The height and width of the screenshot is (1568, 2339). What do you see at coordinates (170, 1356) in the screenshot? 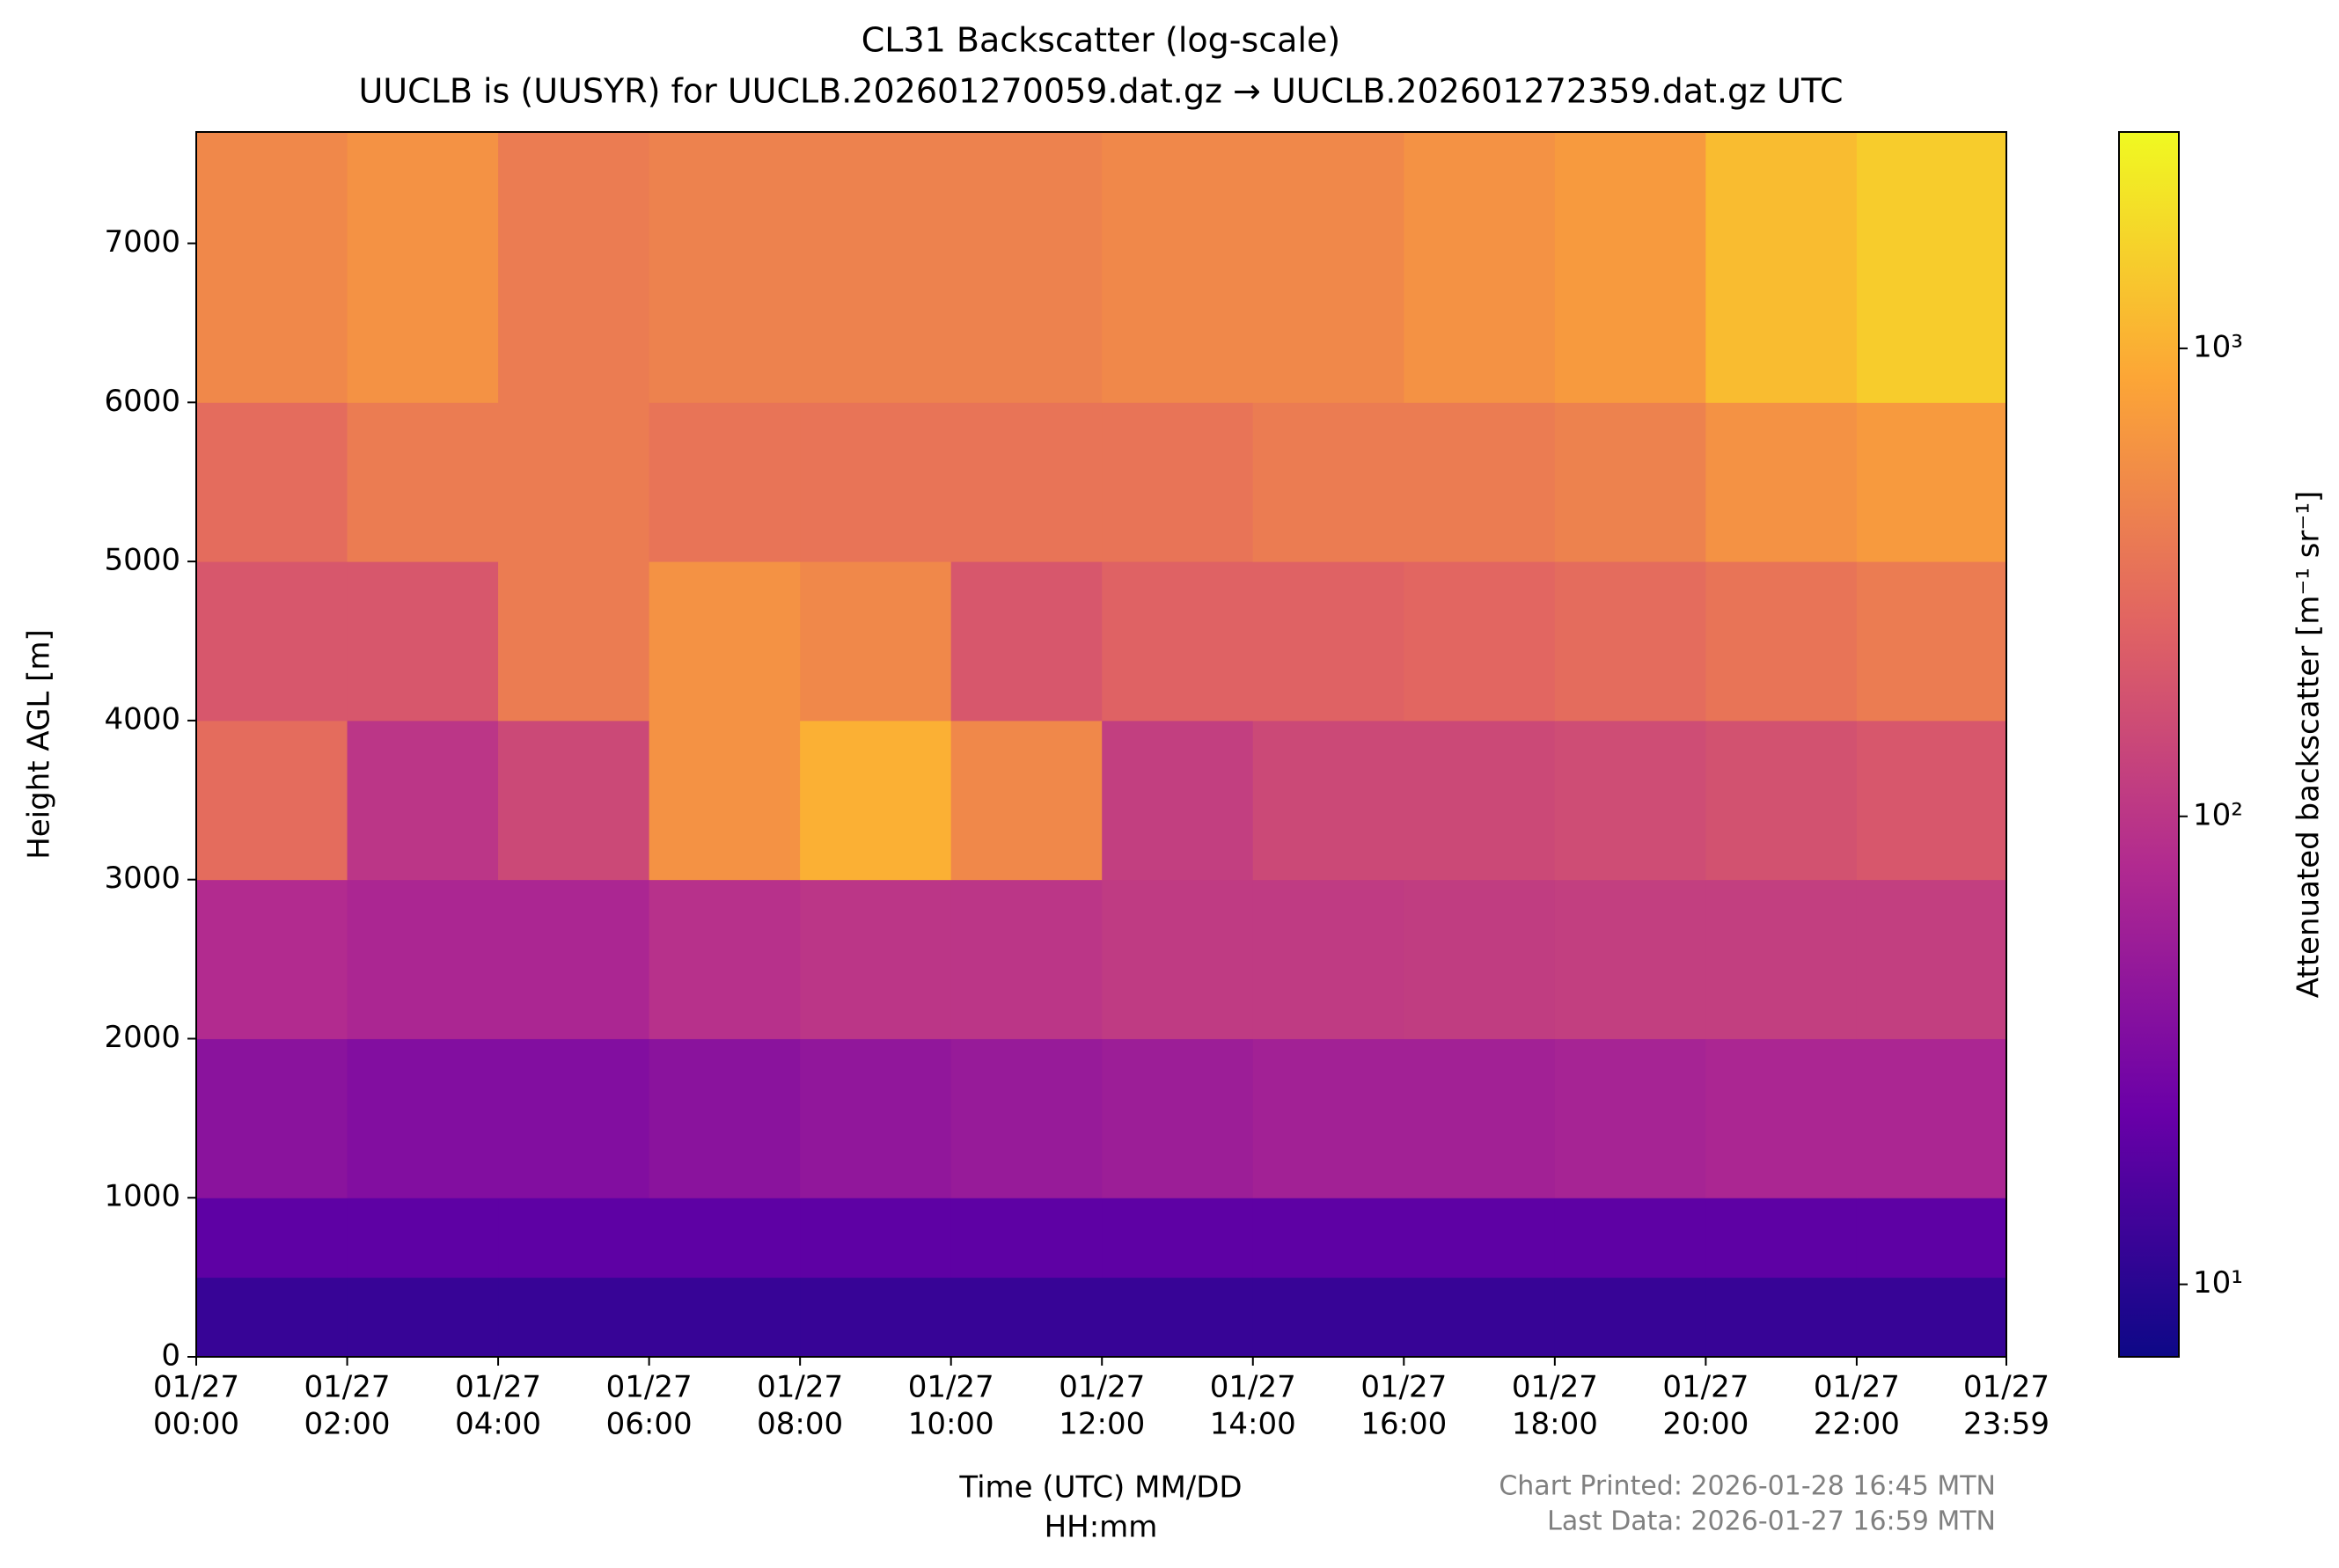
I see `y-tick-label: 0` at bounding box center [170, 1356].